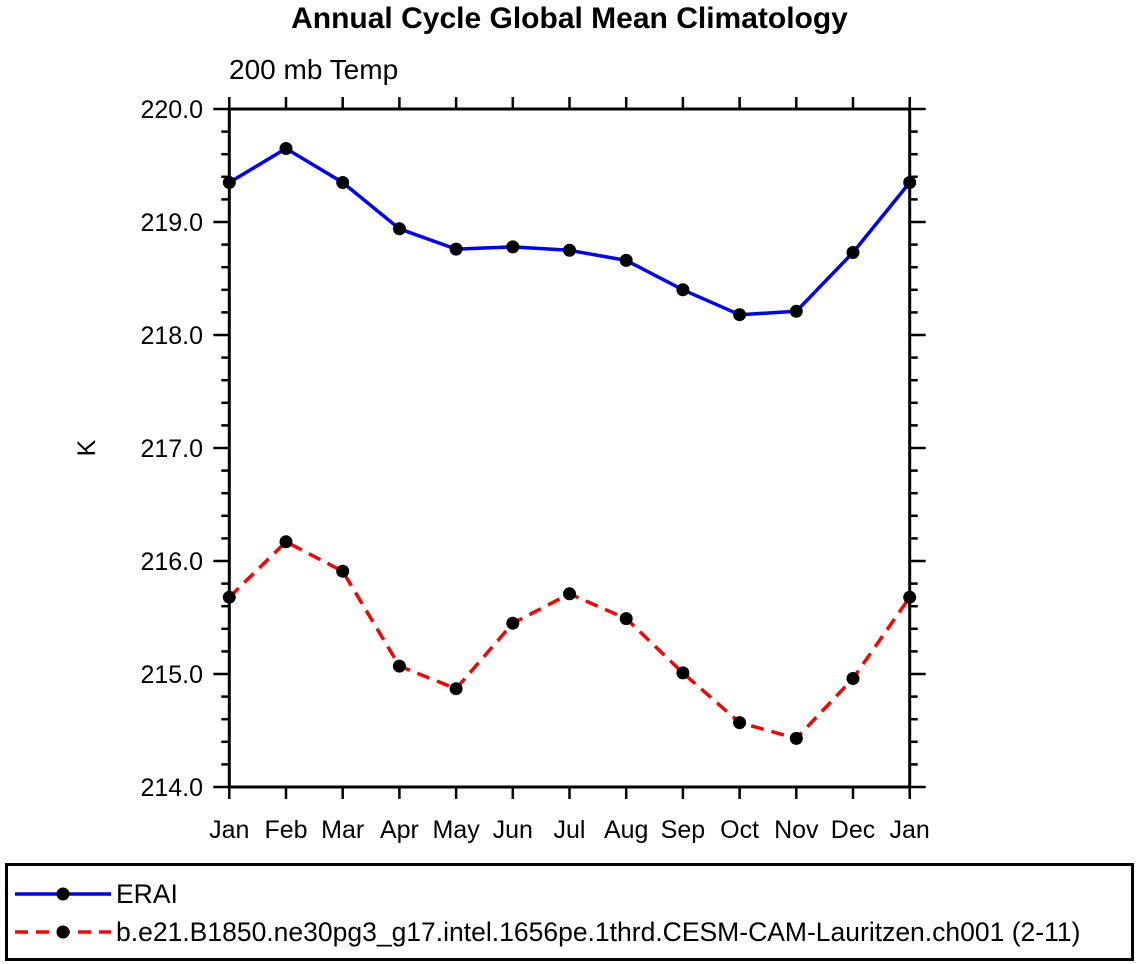  What do you see at coordinates (171, 788) in the screenshot?
I see `y-tick-label: 214.0` at bounding box center [171, 788].